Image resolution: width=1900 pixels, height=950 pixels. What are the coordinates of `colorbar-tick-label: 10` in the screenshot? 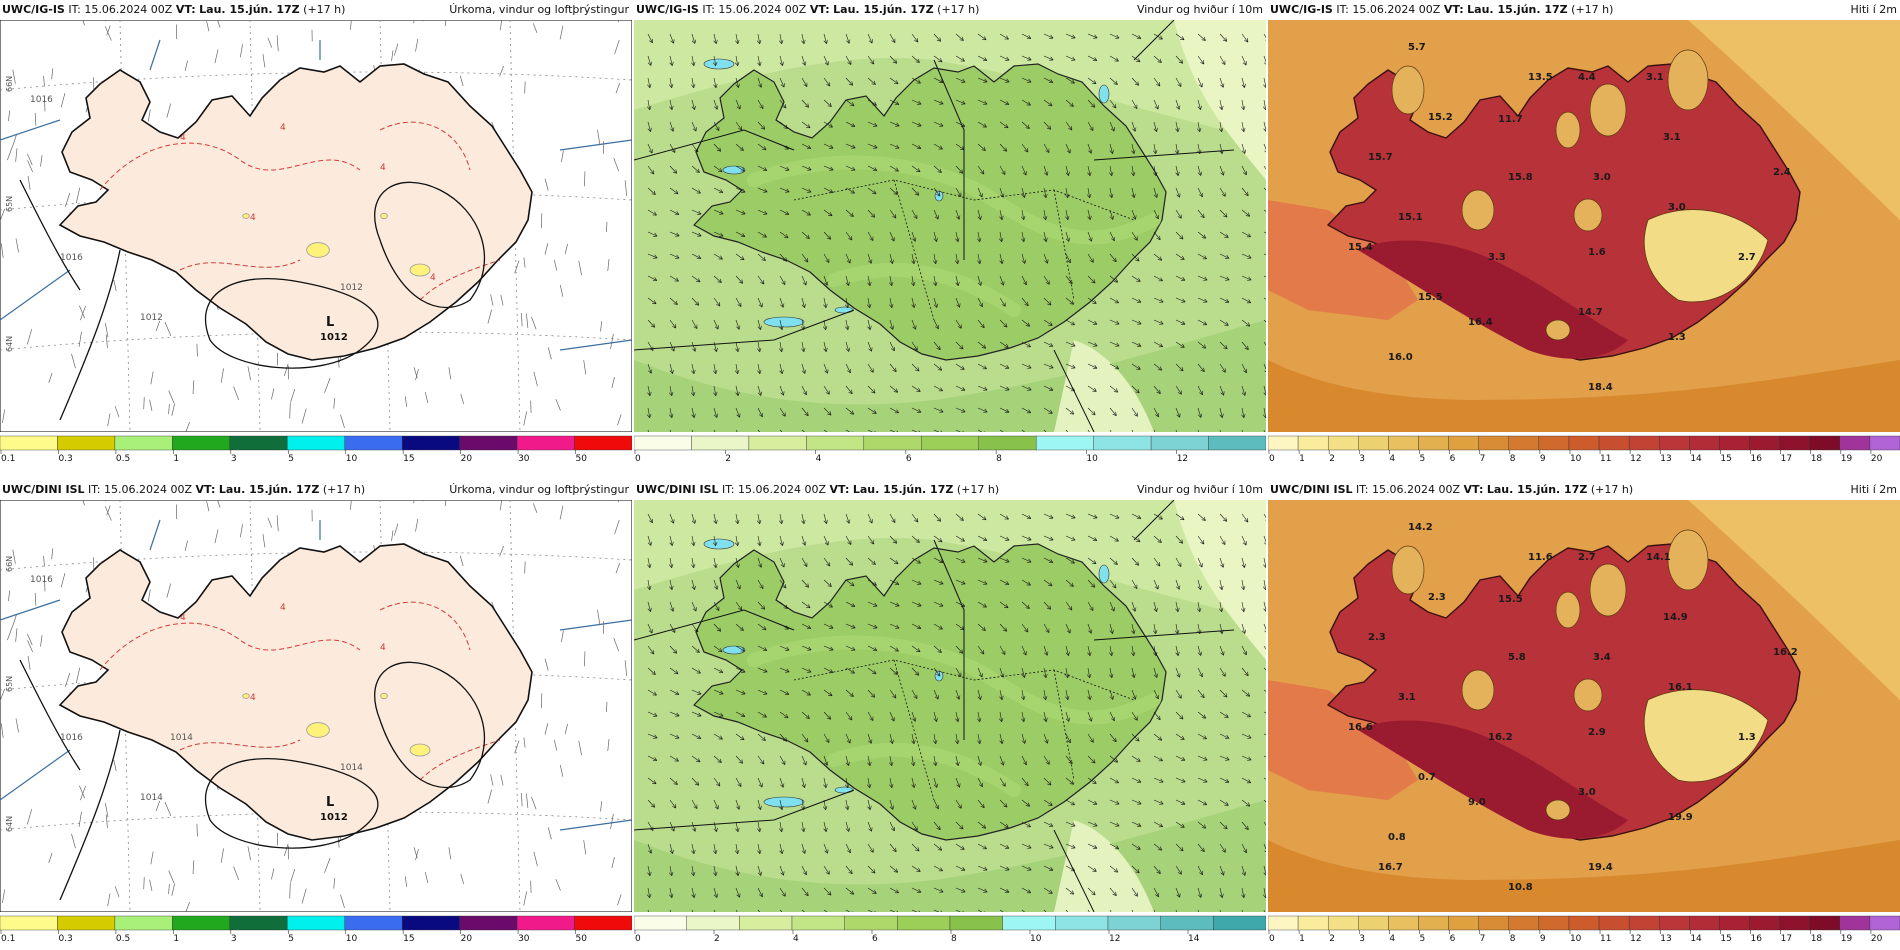 It's located at (1092, 458).